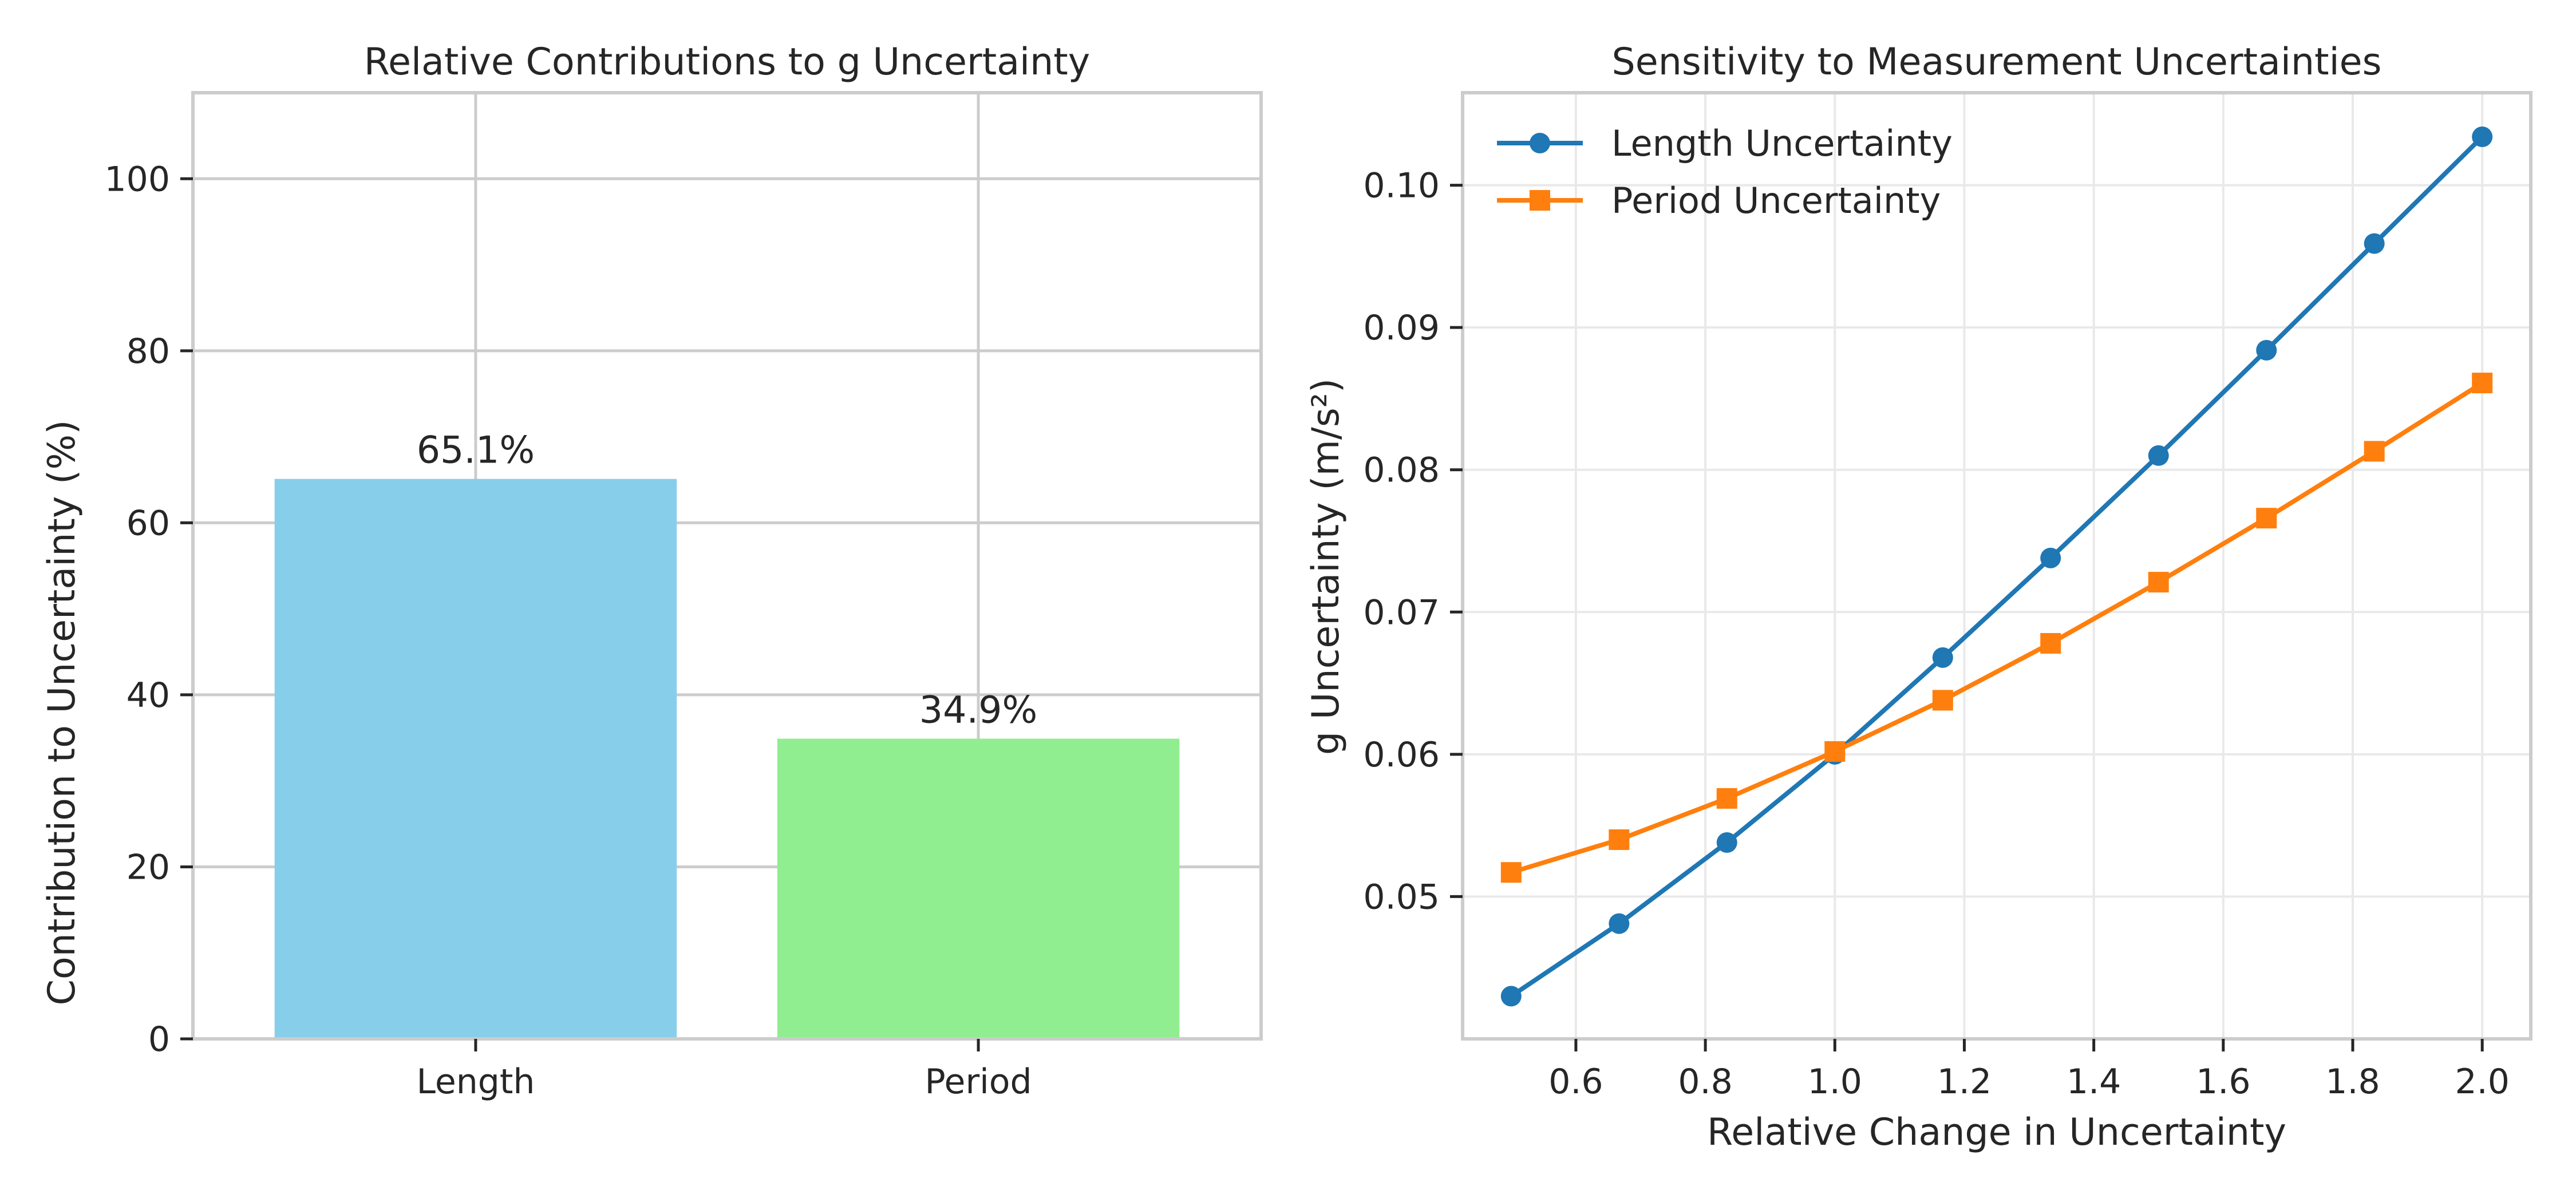 The height and width of the screenshot is (1202, 2576). What do you see at coordinates (475, 1082) in the screenshot?
I see `bar-chart-x-tick-label: Length` at bounding box center [475, 1082].